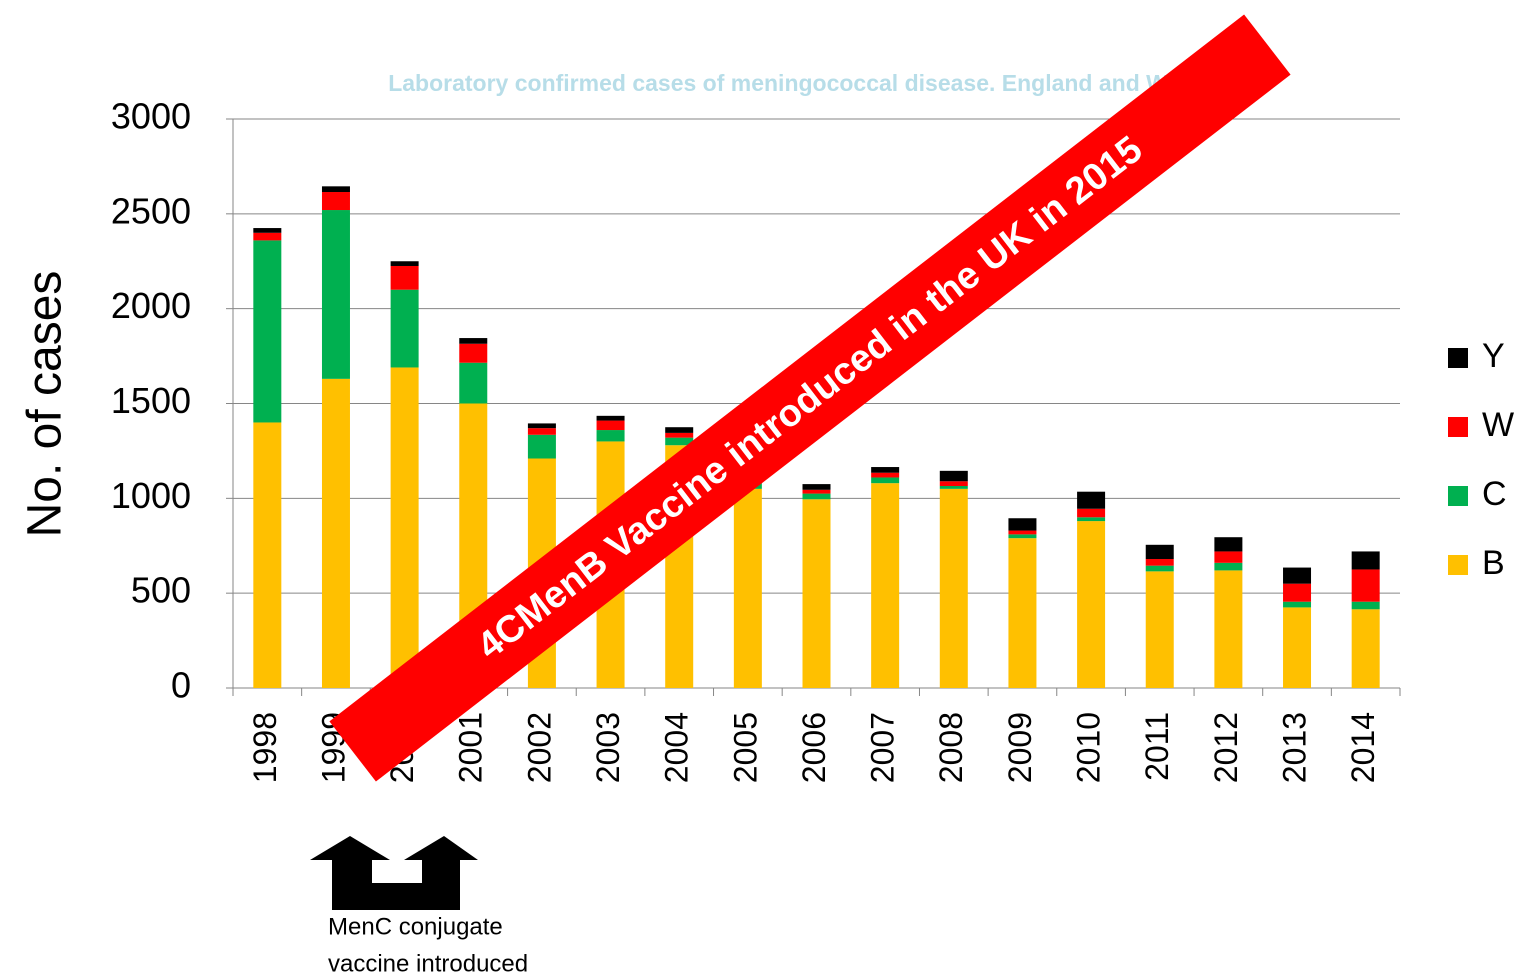 Image resolution: width=1527 pixels, height=978 pixels. Describe the element at coordinates (1226, 747) in the screenshot. I see `x-tick-label: 2012` at that location.